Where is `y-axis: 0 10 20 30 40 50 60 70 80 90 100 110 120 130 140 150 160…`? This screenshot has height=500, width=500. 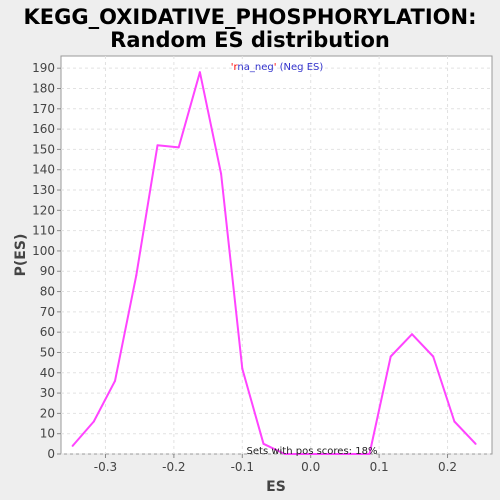 y-axis: 0 10 20 30 40 50 60 70 80 90 100 110 120 130 140 150 160… is located at coordinates (46, 261).